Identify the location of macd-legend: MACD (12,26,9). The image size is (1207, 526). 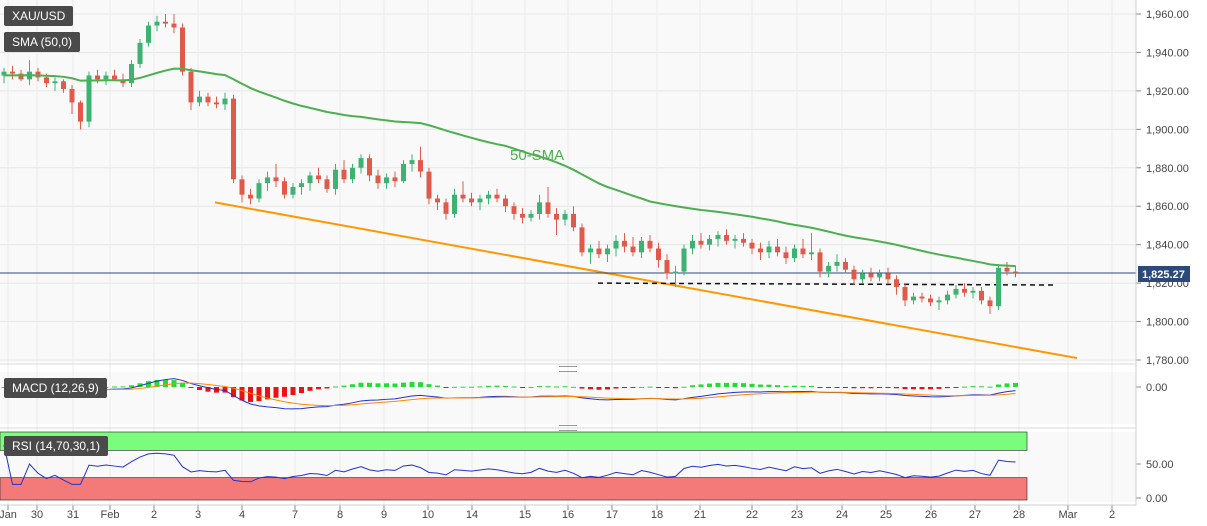
(55, 388).